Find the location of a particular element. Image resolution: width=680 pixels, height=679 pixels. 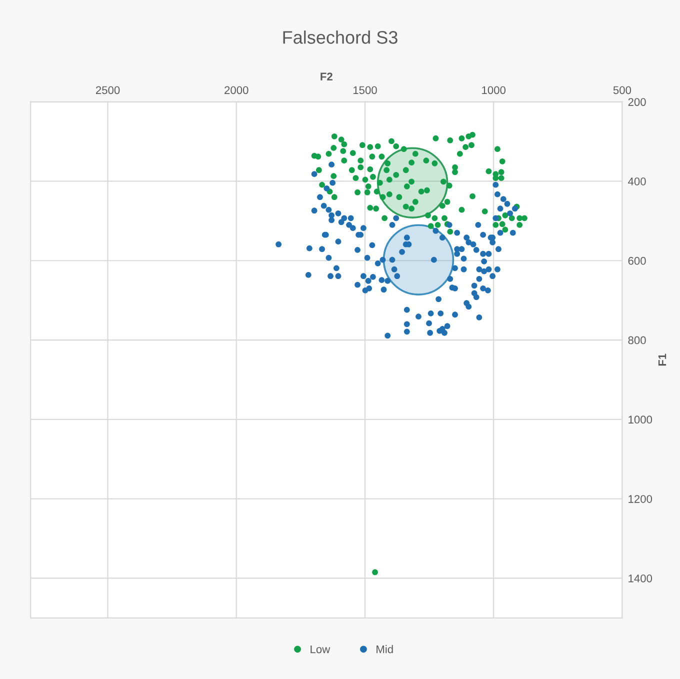

legend-label: Low is located at coordinates (320, 649).